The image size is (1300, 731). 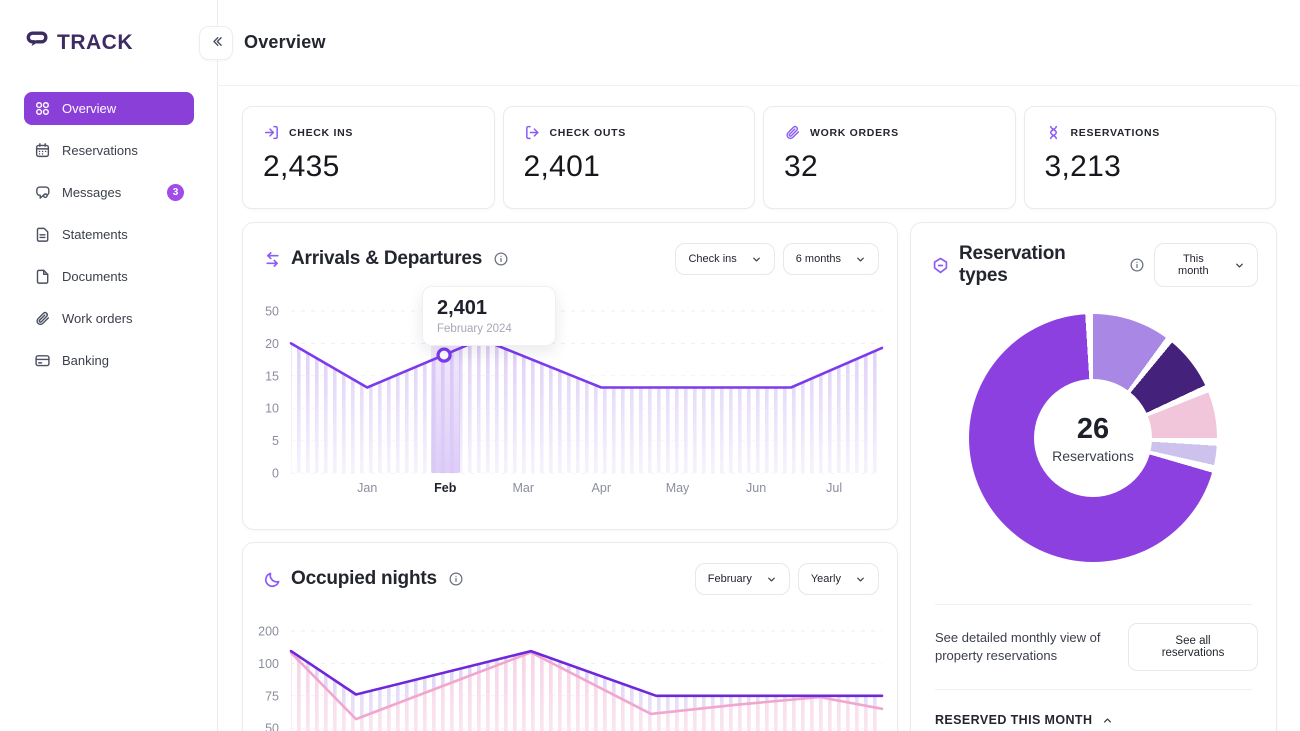 What do you see at coordinates (889, 157) in the screenshot?
I see `stat-card-work-orders: WORK ORDERS 32` at bounding box center [889, 157].